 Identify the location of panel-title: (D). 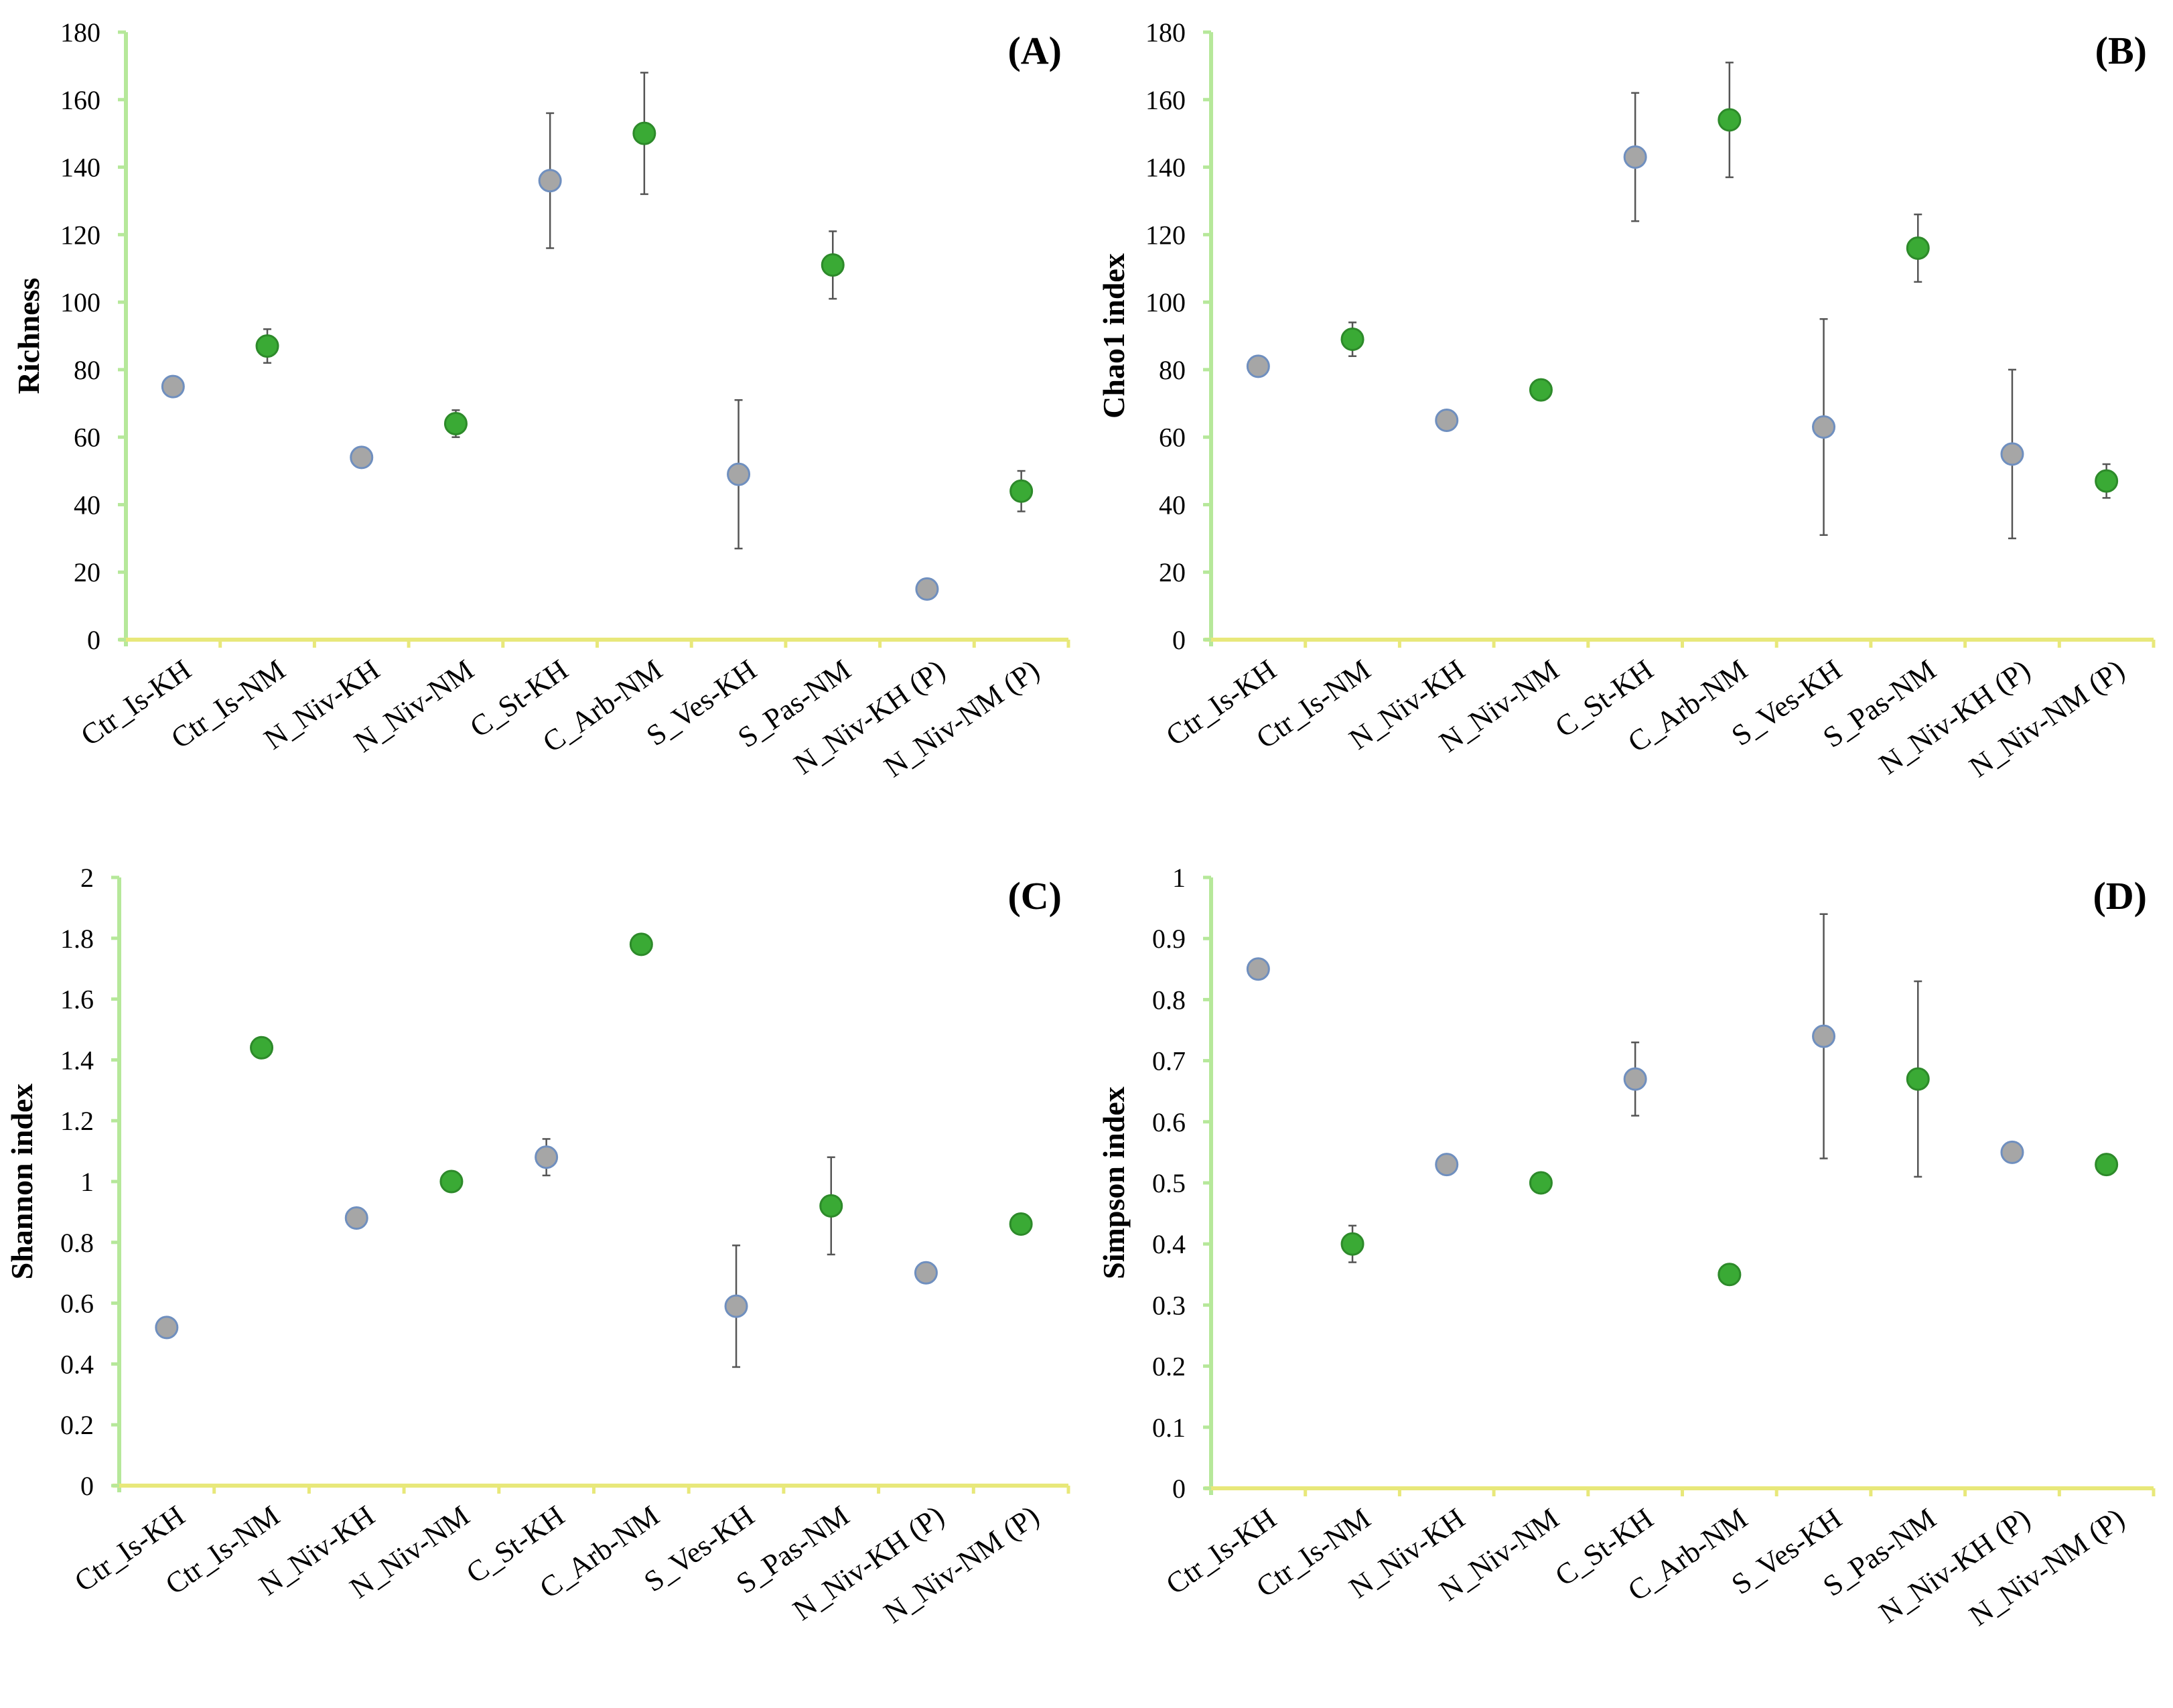
(2120, 896).